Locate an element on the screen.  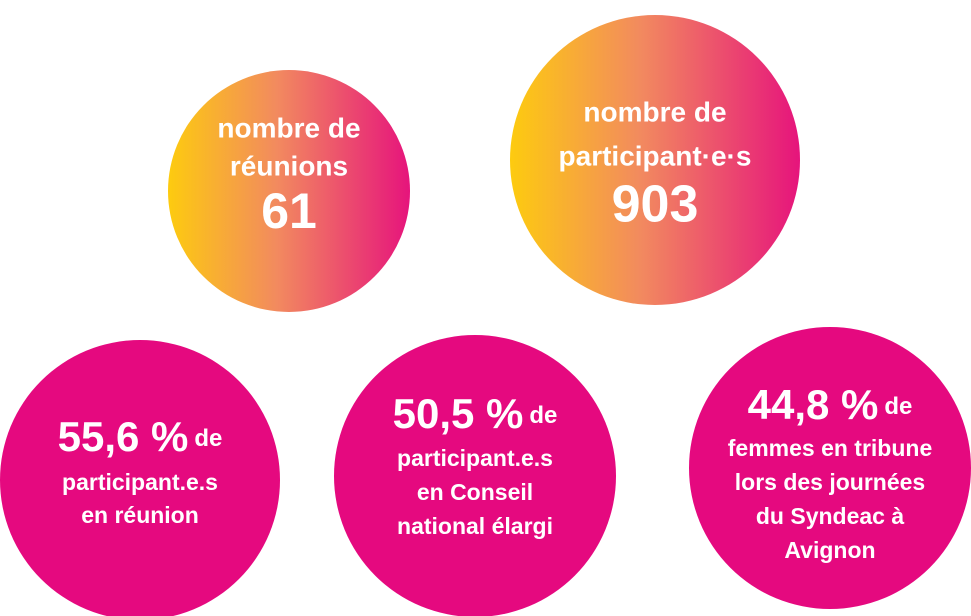
stat-label: national élargi is located at coordinates (475, 526).